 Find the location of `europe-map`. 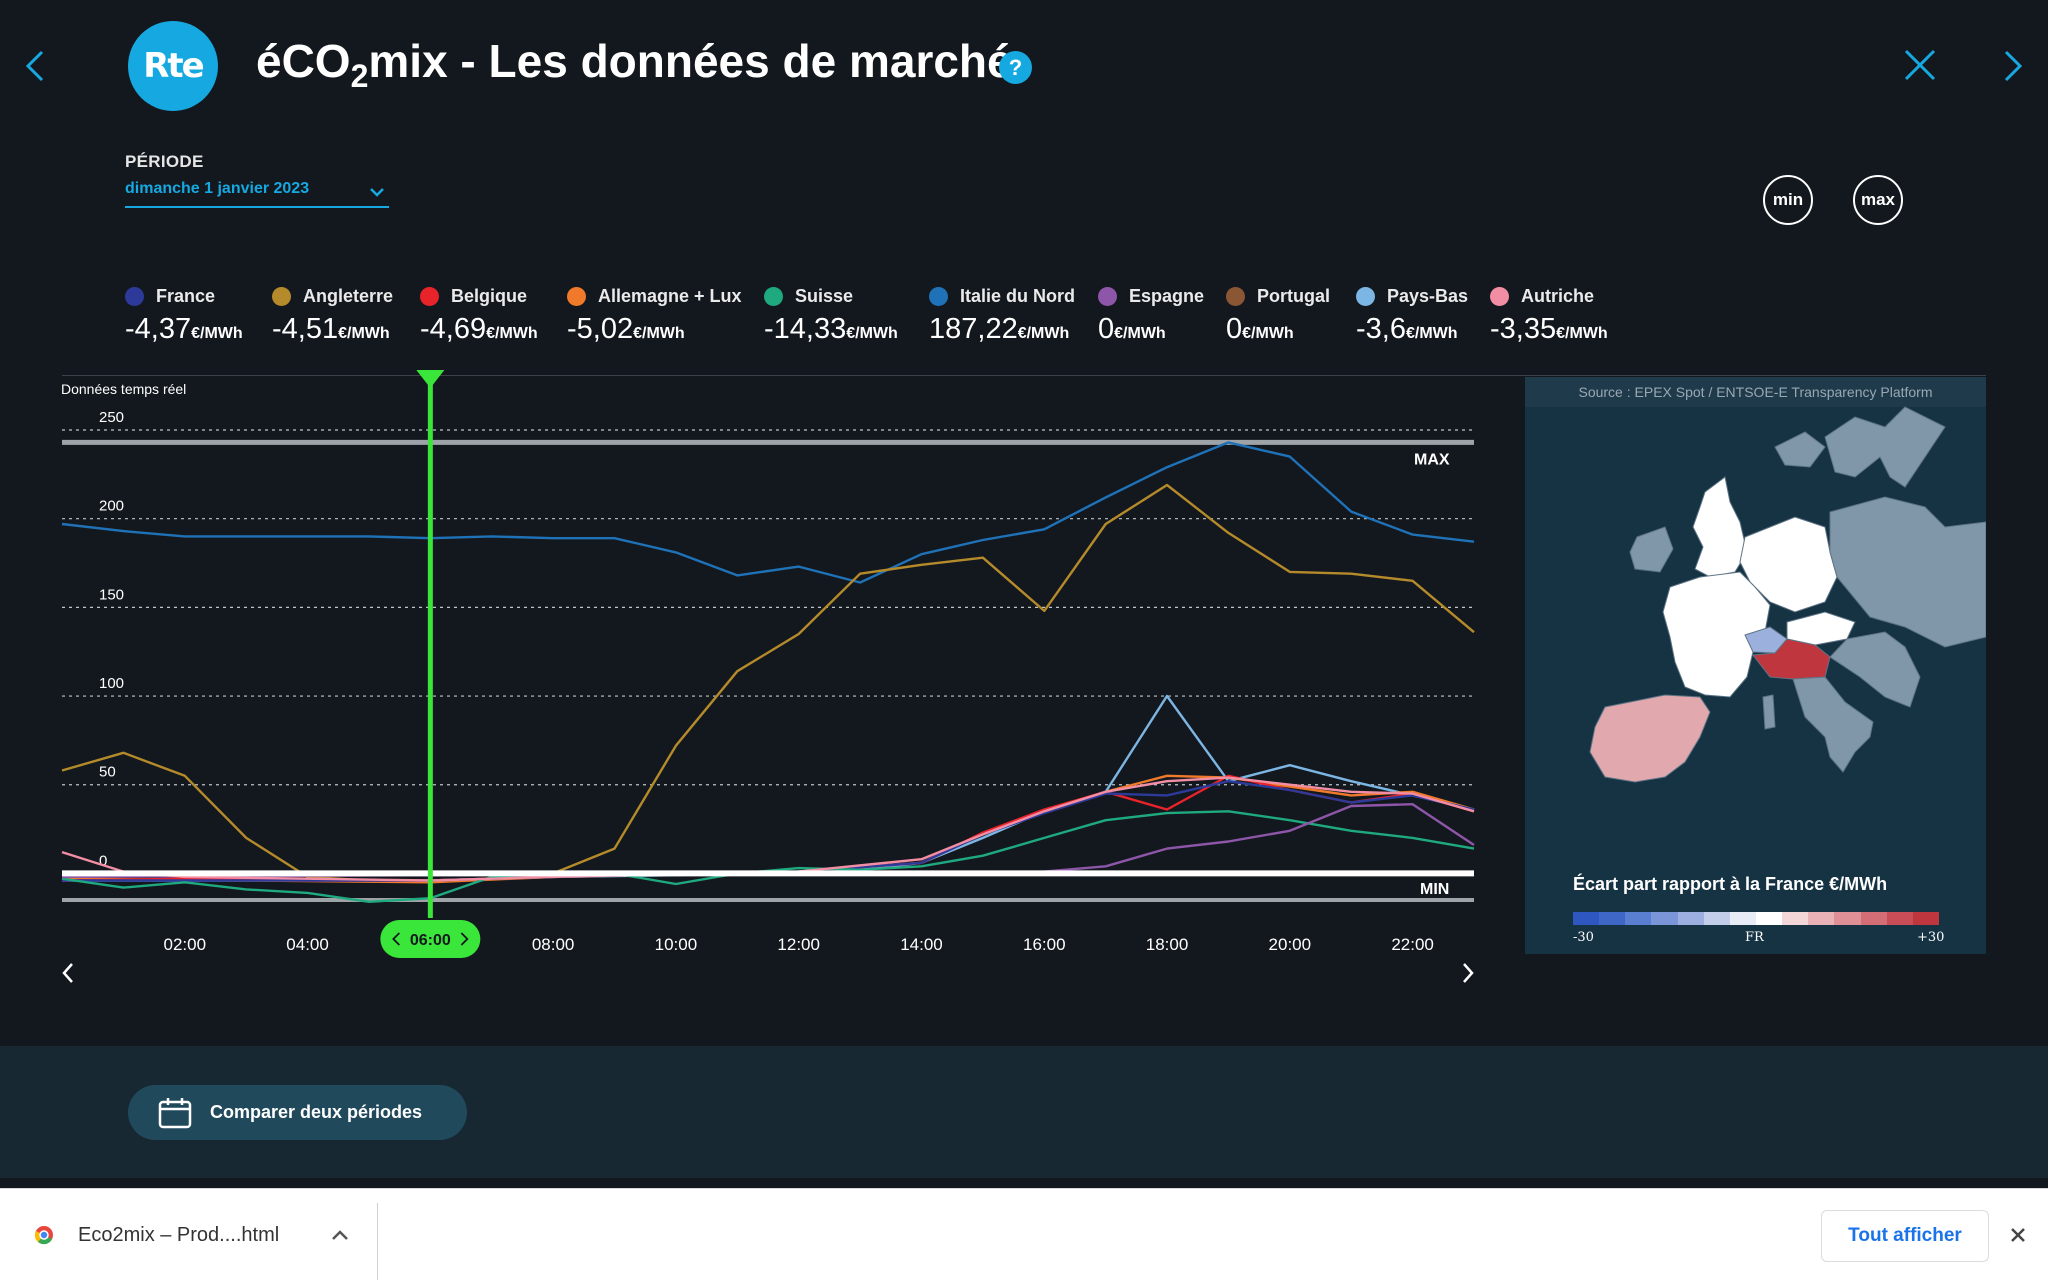

europe-map is located at coordinates (1787, 594).